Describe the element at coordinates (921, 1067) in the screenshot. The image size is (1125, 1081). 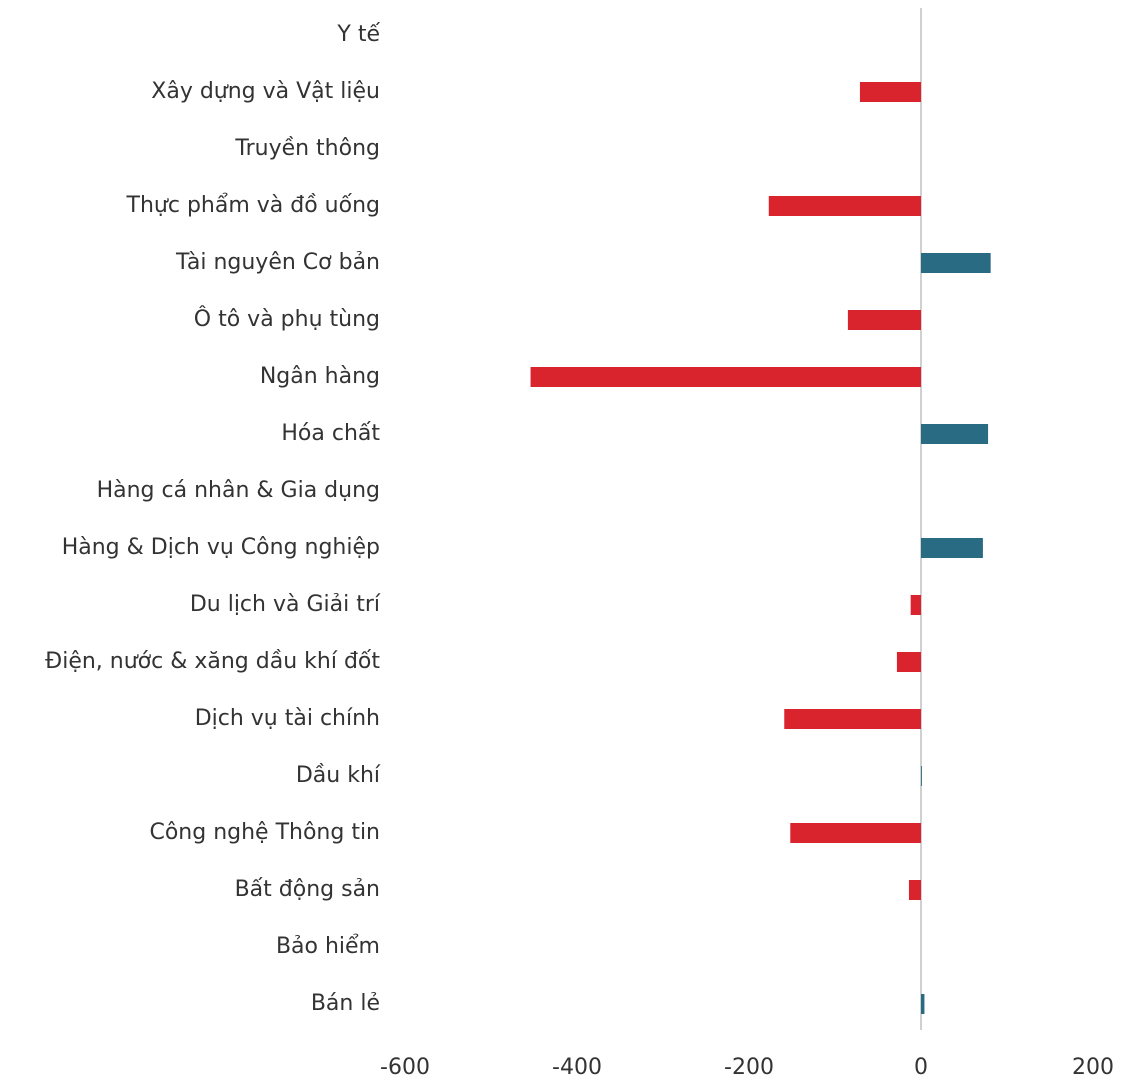
I see `x-tick-label: 0` at that location.